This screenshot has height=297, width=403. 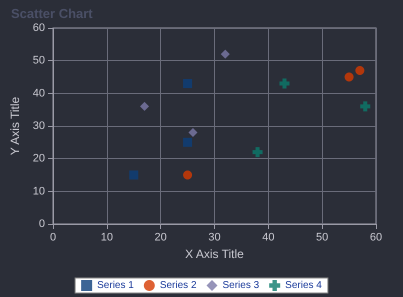 I want to click on legend-label: Series 2, so click(x=178, y=285).